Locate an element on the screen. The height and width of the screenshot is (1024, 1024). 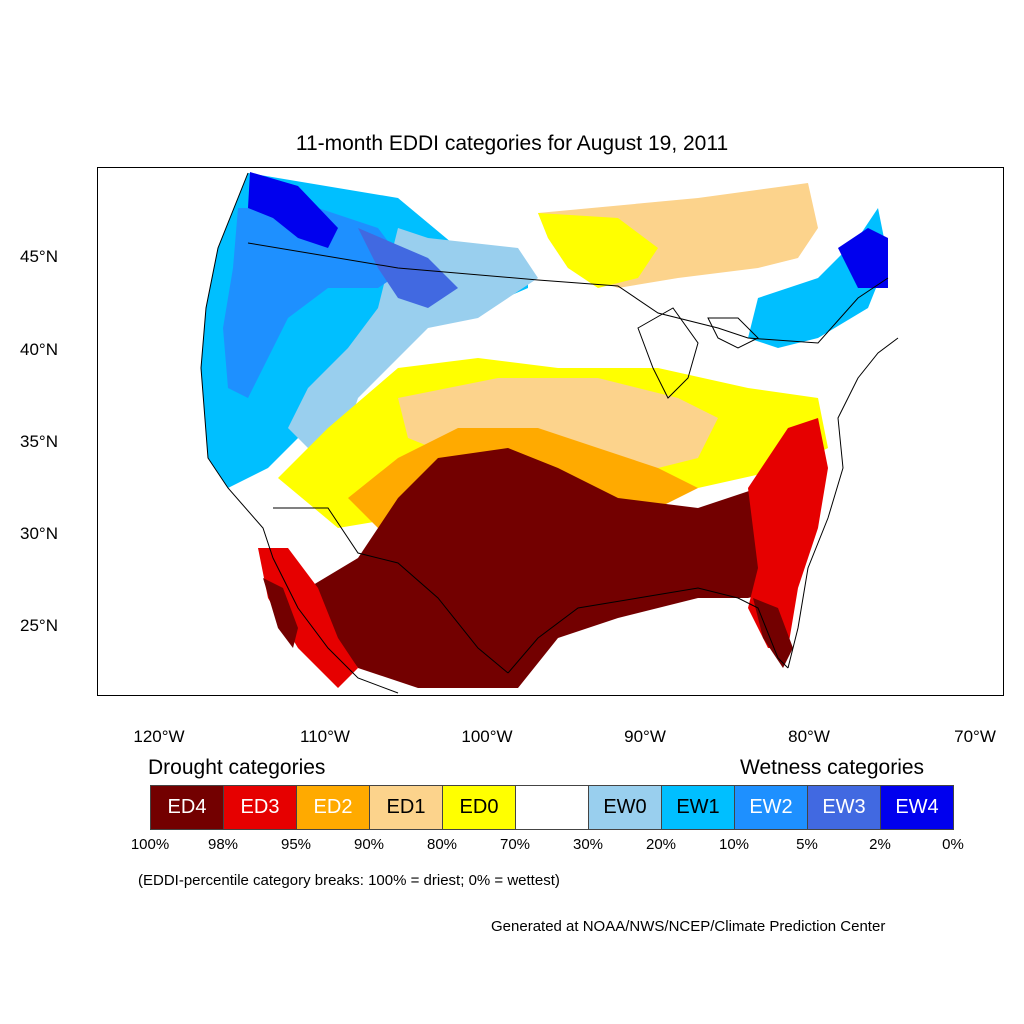
lon-label-120: 120°W is located at coordinates (159, 736).